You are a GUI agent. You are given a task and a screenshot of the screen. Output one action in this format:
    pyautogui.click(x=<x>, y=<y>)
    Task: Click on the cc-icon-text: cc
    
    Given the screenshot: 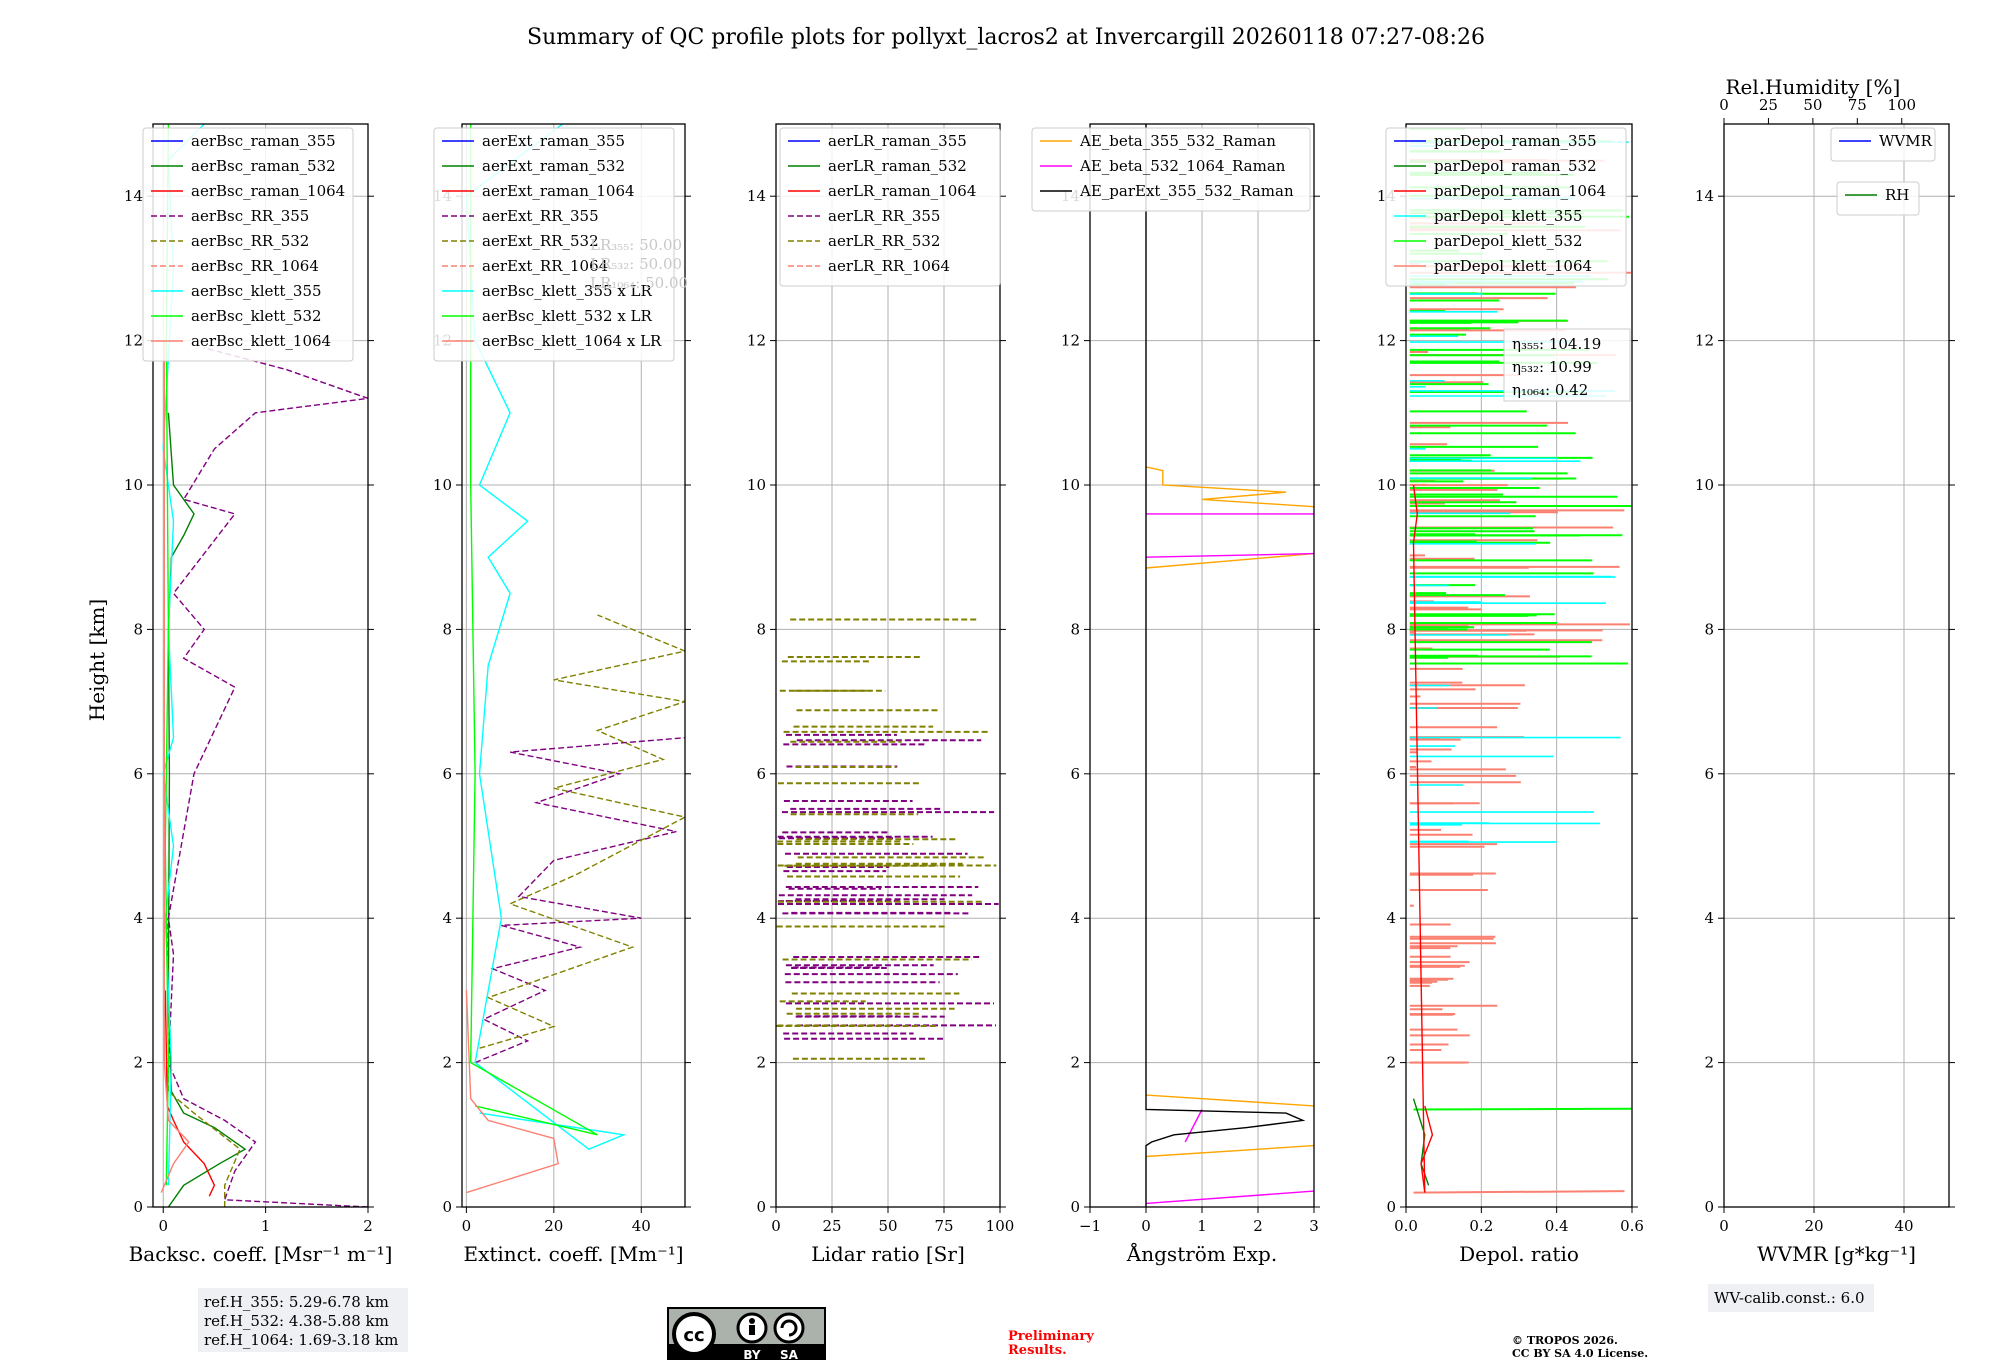 What is the action you would take?
    pyautogui.click(x=693, y=1335)
    